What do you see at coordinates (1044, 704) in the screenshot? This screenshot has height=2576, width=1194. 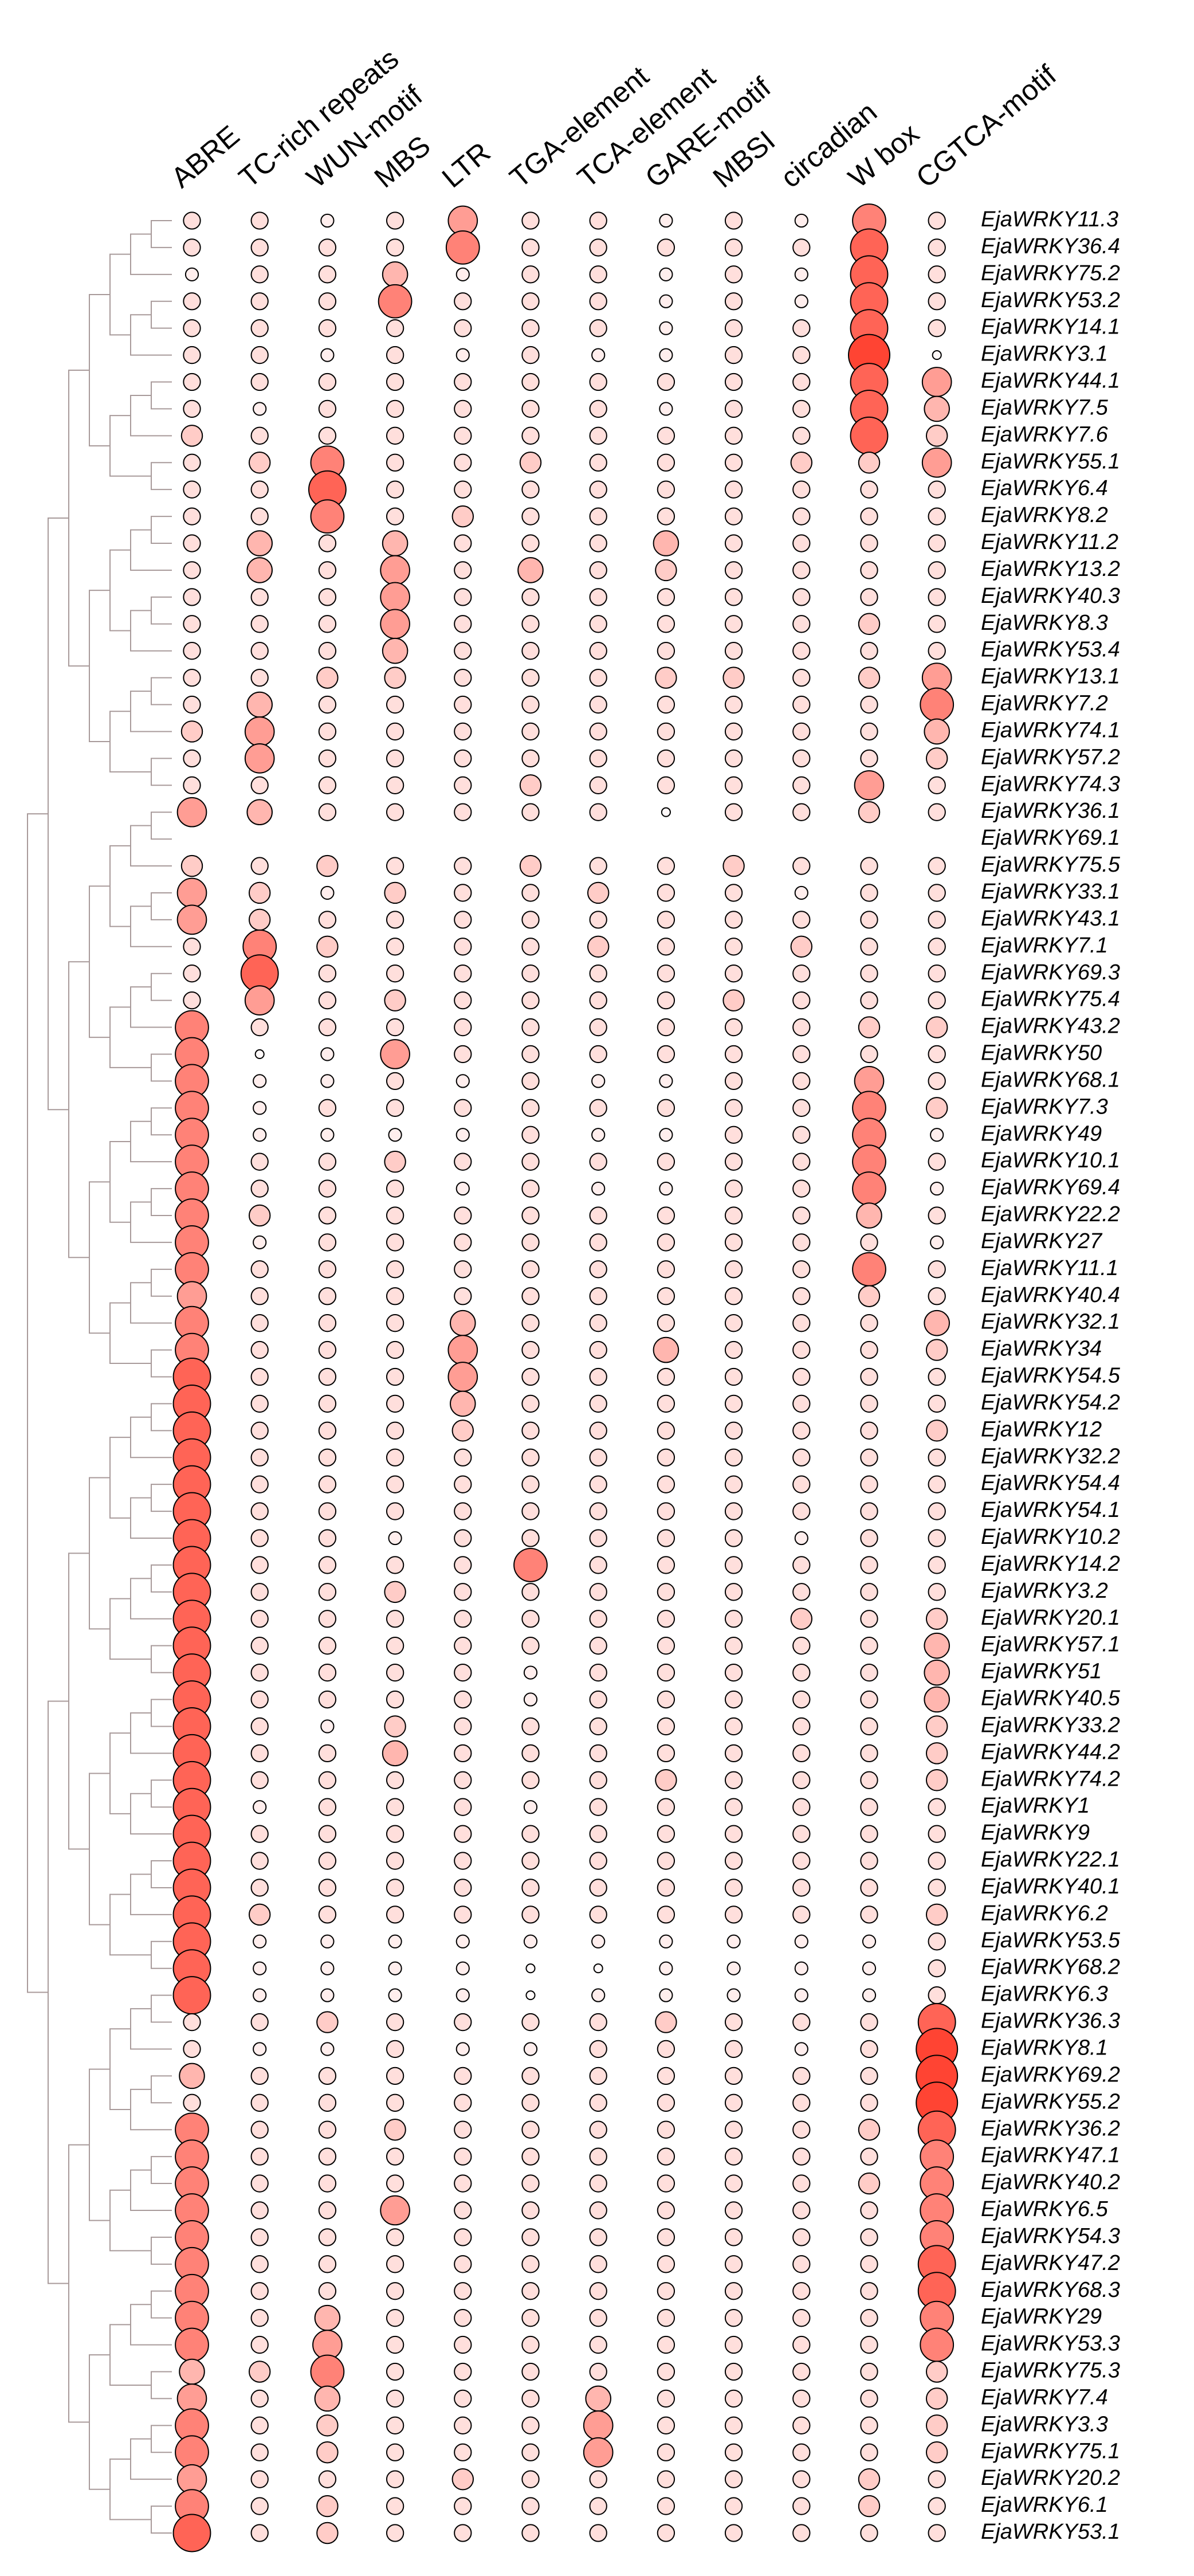 I see `row-label: EjaWRKY7.2` at bounding box center [1044, 704].